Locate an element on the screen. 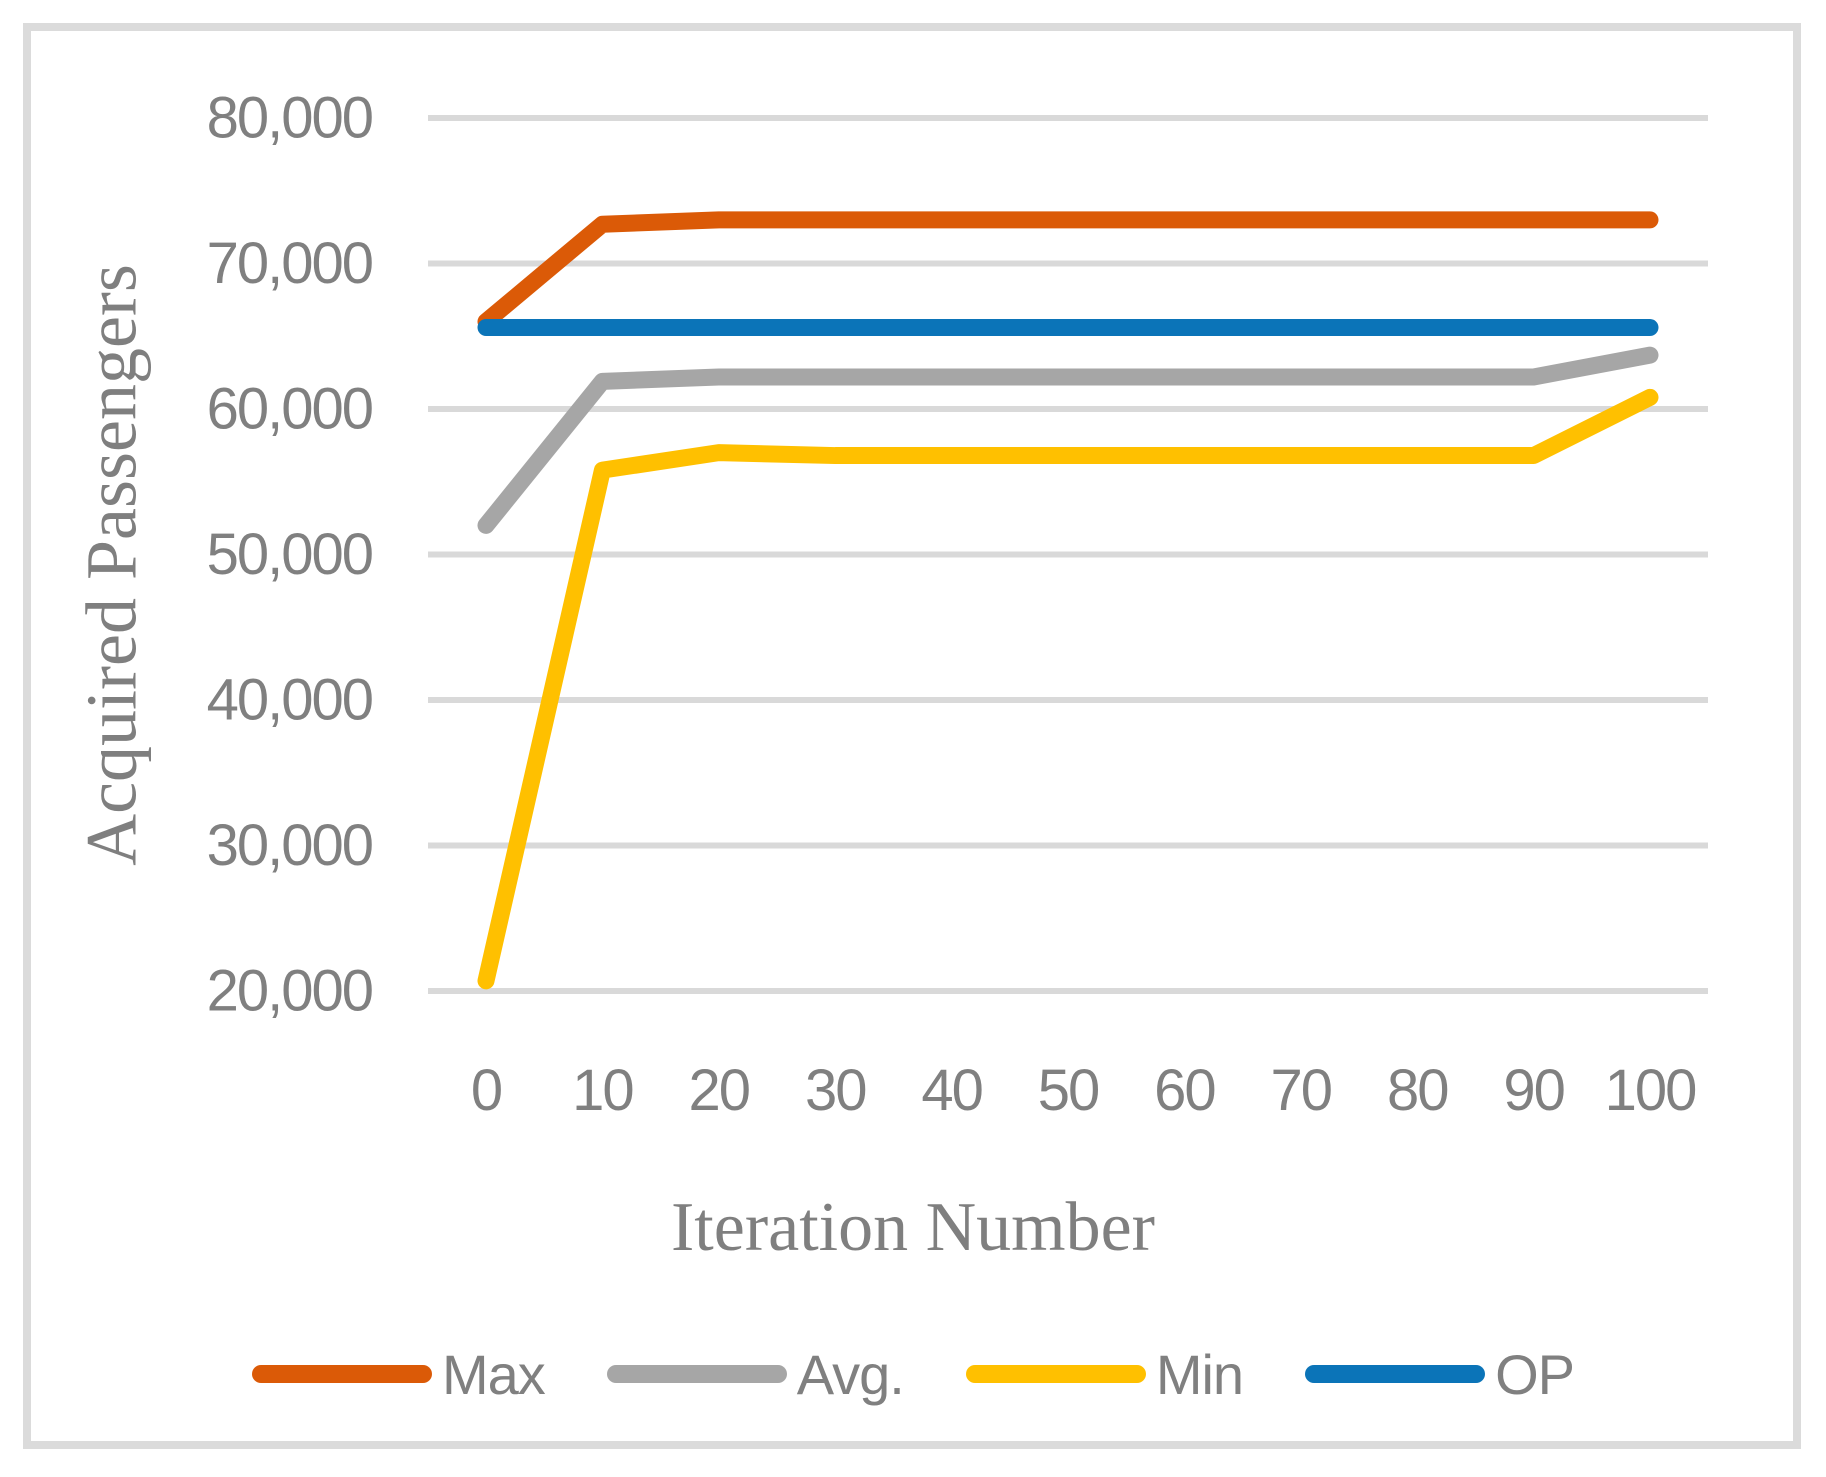  x-axis-tick-labels: 0 10 20 30 40 50 60 70 80 90 100 is located at coordinates (1084, 1090).